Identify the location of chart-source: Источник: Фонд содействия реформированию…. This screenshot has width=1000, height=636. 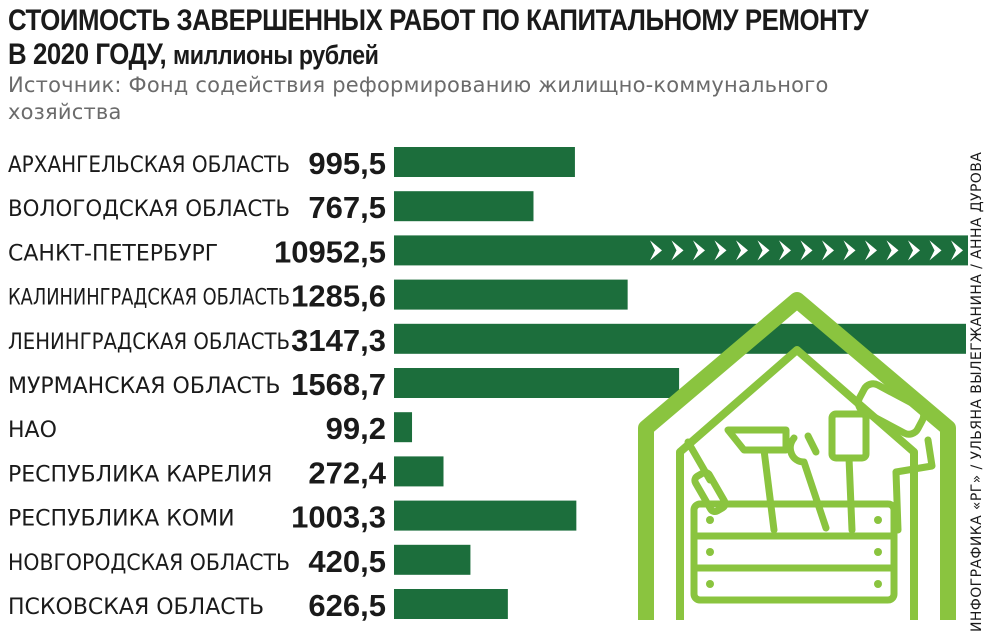
(418, 98).